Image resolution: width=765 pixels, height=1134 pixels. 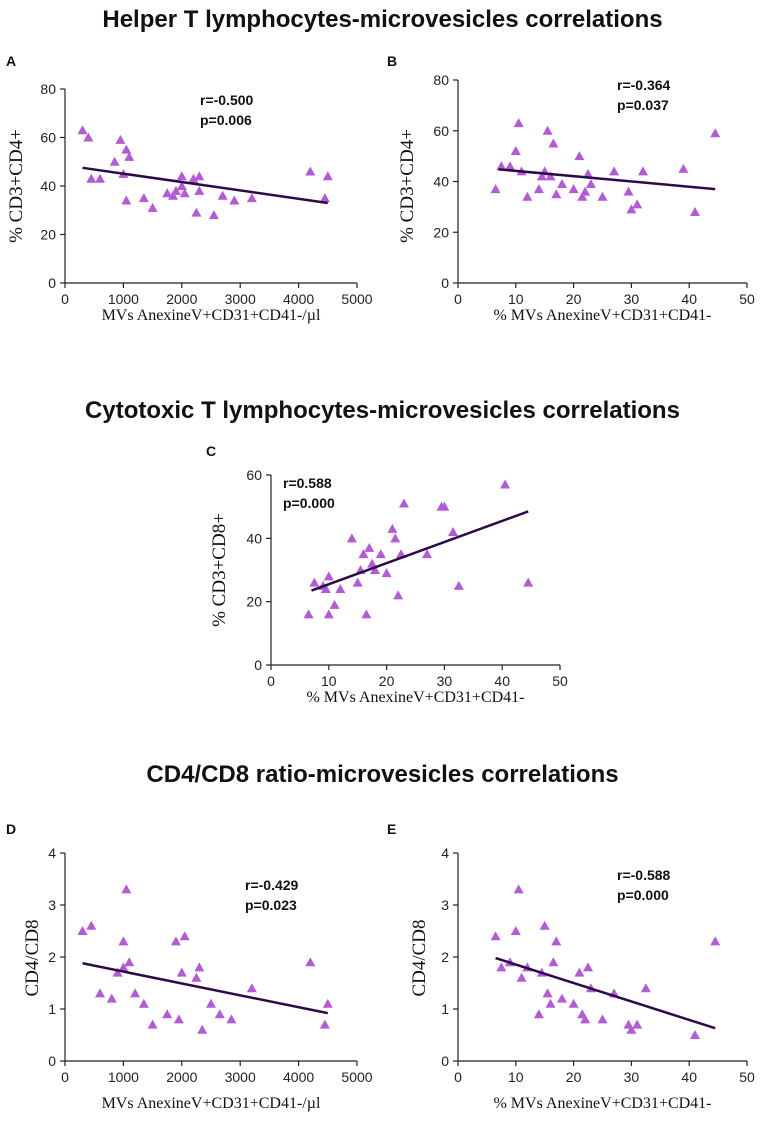 What do you see at coordinates (32, 957) in the screenshot?
I see `y-axis-title: CD4/CD8` at bounding box center [32, 957].